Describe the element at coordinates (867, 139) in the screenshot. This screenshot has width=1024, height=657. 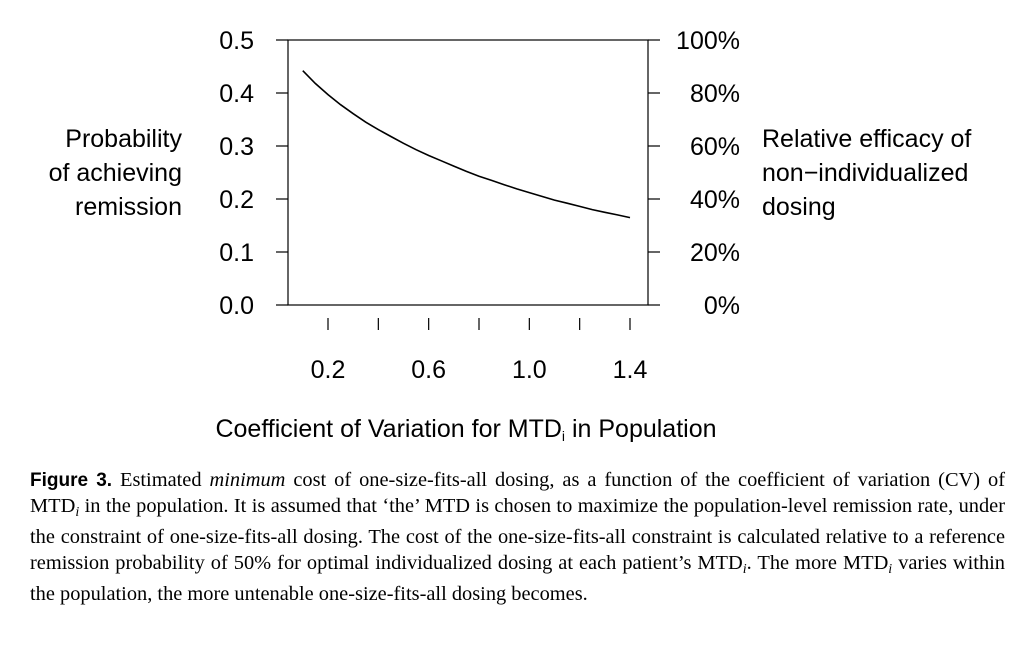
I see `y-axis-label-right-line: Relative efficacy of` at that location.